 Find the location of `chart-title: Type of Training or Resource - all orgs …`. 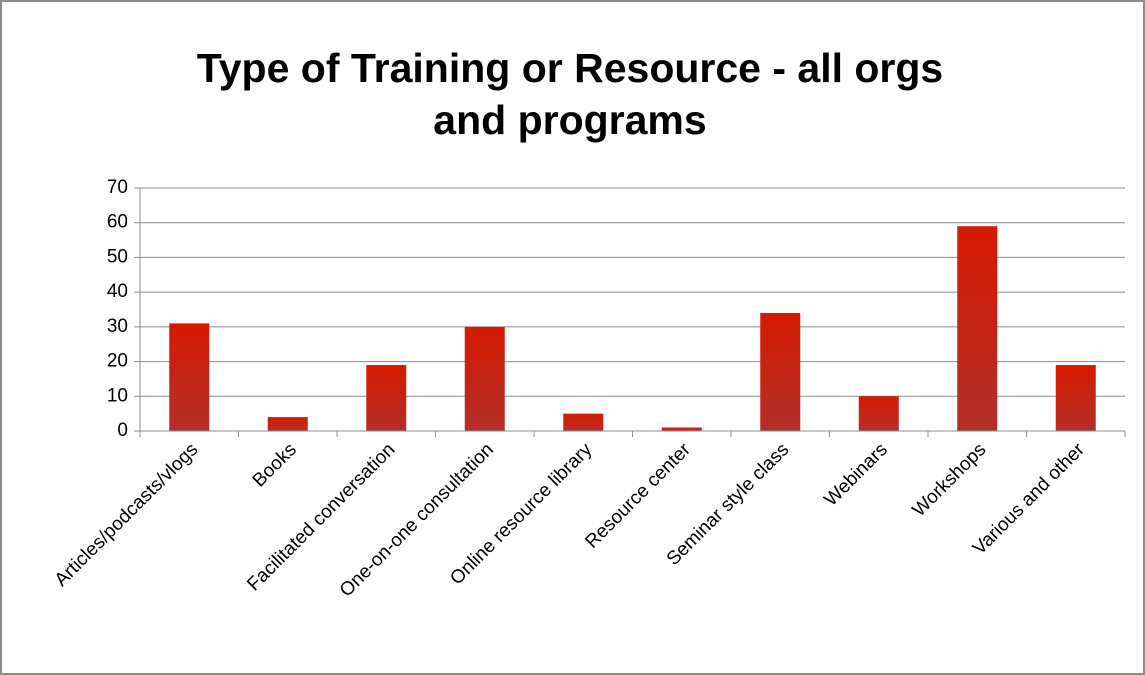

chart-title: Type of Training or Resource - all orgs … is located at coordinates (570, 94).